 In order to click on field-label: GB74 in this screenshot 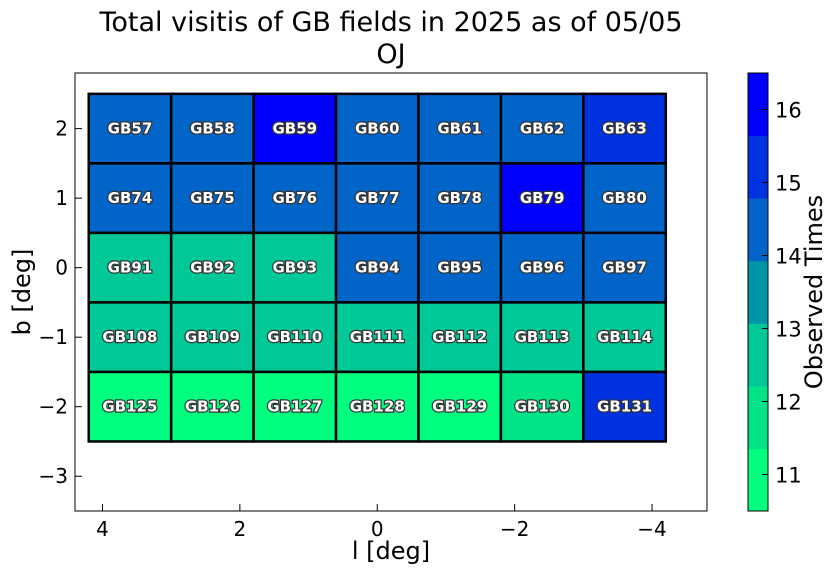, I will do `click(130, 198)`.